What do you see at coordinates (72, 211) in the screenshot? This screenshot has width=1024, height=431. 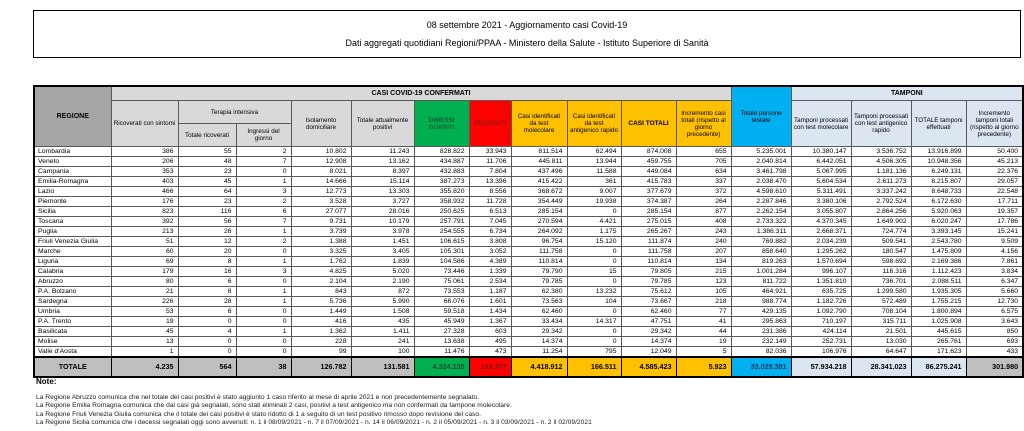 I see `region-name: Sicilia` at bounding box center [72, 211].